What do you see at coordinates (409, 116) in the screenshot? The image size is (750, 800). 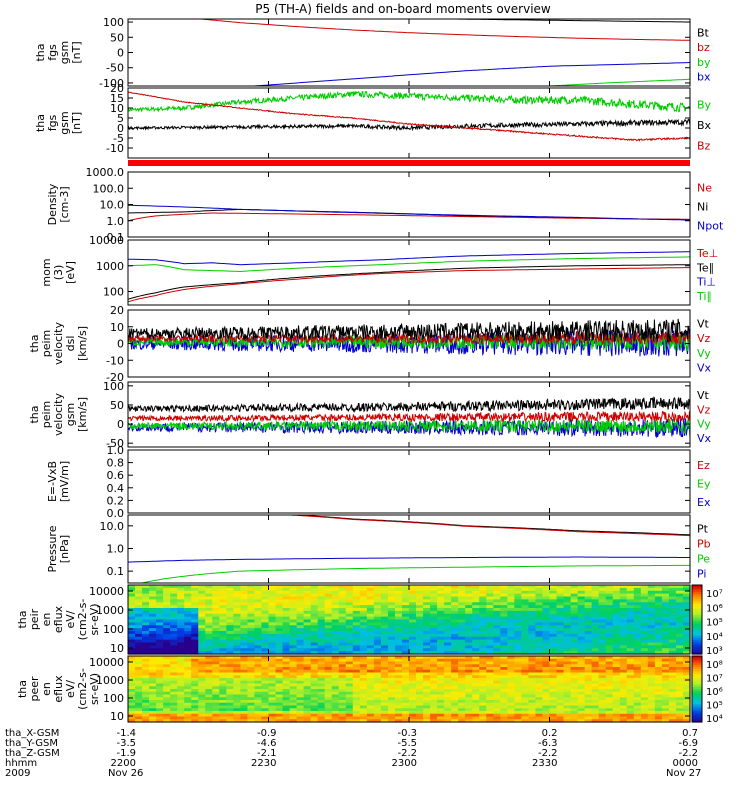 I see `series-line-bz` at bounding box center [409, 116].